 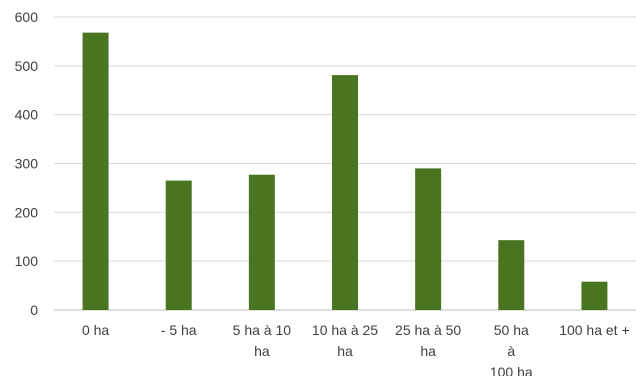 I want to click on y-tick-label: 300, so click(x=27, y=164).